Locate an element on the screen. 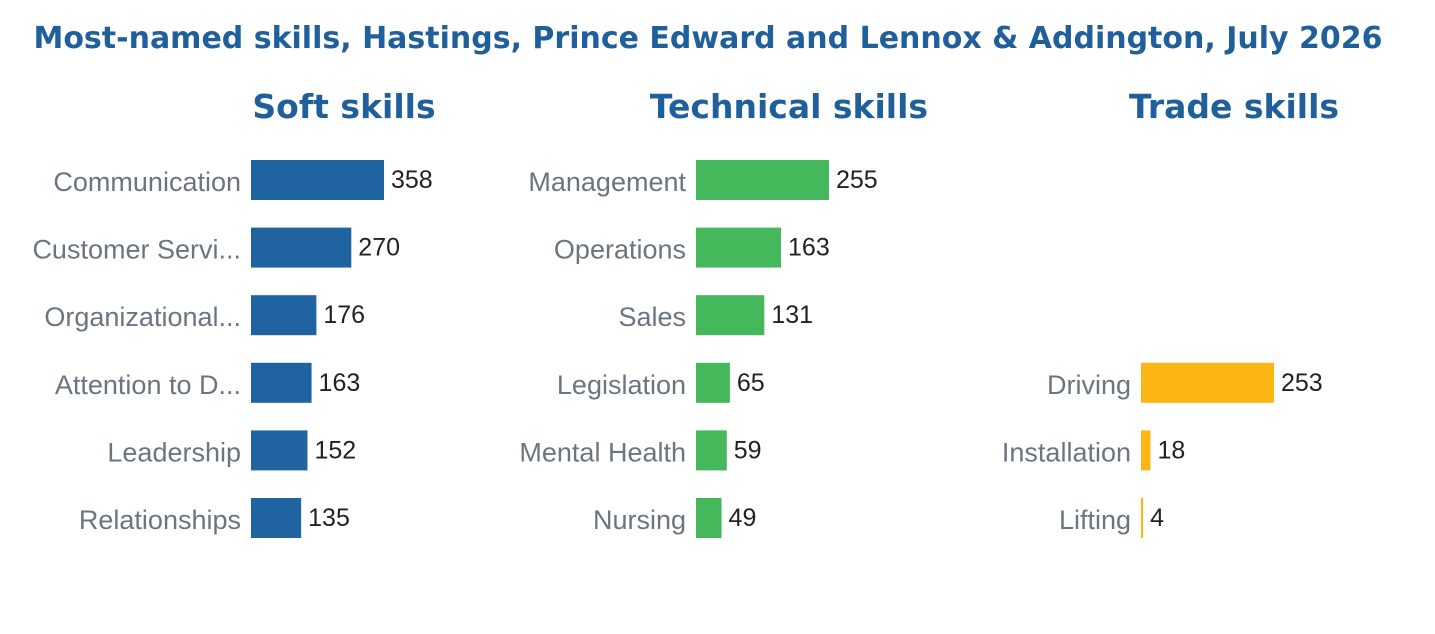  value-label: 59 is located at coordinates (748, 450).